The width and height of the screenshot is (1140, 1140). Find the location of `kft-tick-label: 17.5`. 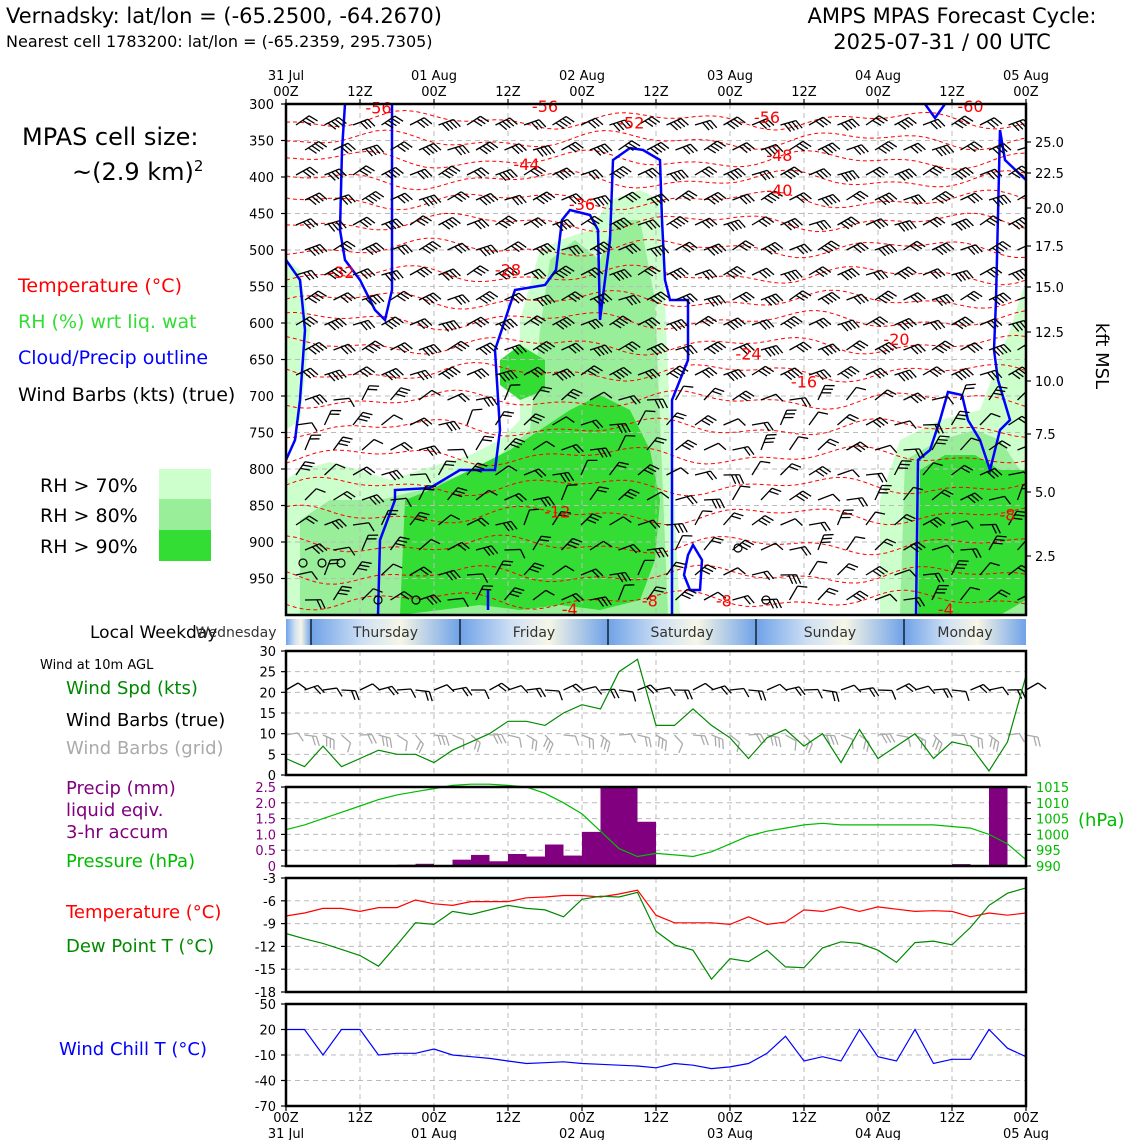

kft-tick-label: 17.5 is located at coordinates (1049, 247).